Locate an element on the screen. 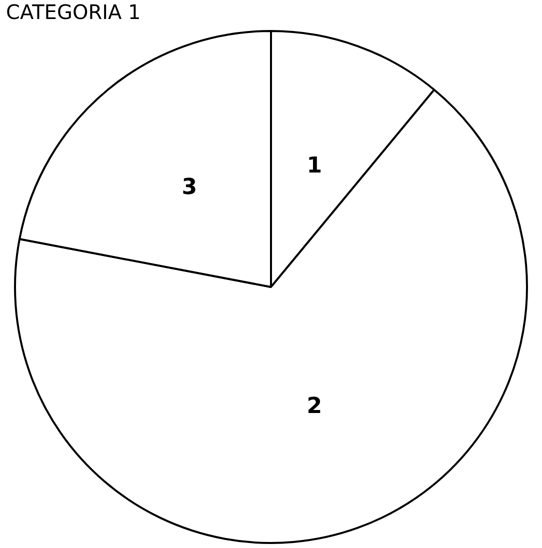 This screenshot has height=548, width=542. chart-title: CATEGORIA 1 is located at coordinates (73, 12).